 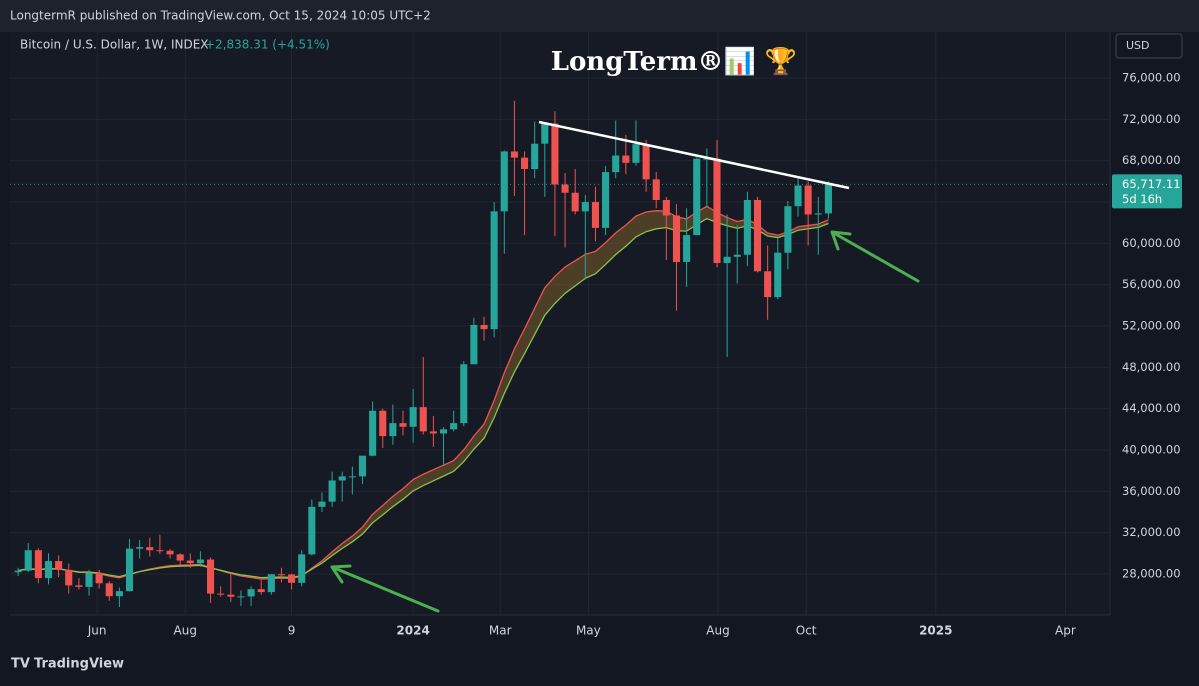 I want to click on trend-line, so click(x=694, y=155).